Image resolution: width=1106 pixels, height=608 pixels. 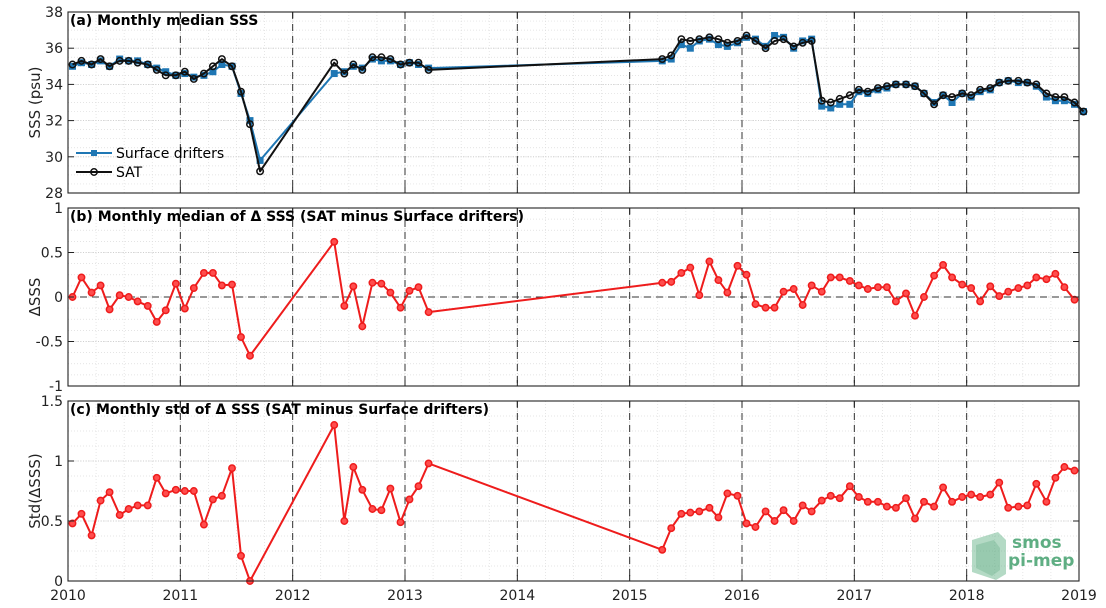 I want to click on y-tick-label: 38, so click(x=54, y=13).